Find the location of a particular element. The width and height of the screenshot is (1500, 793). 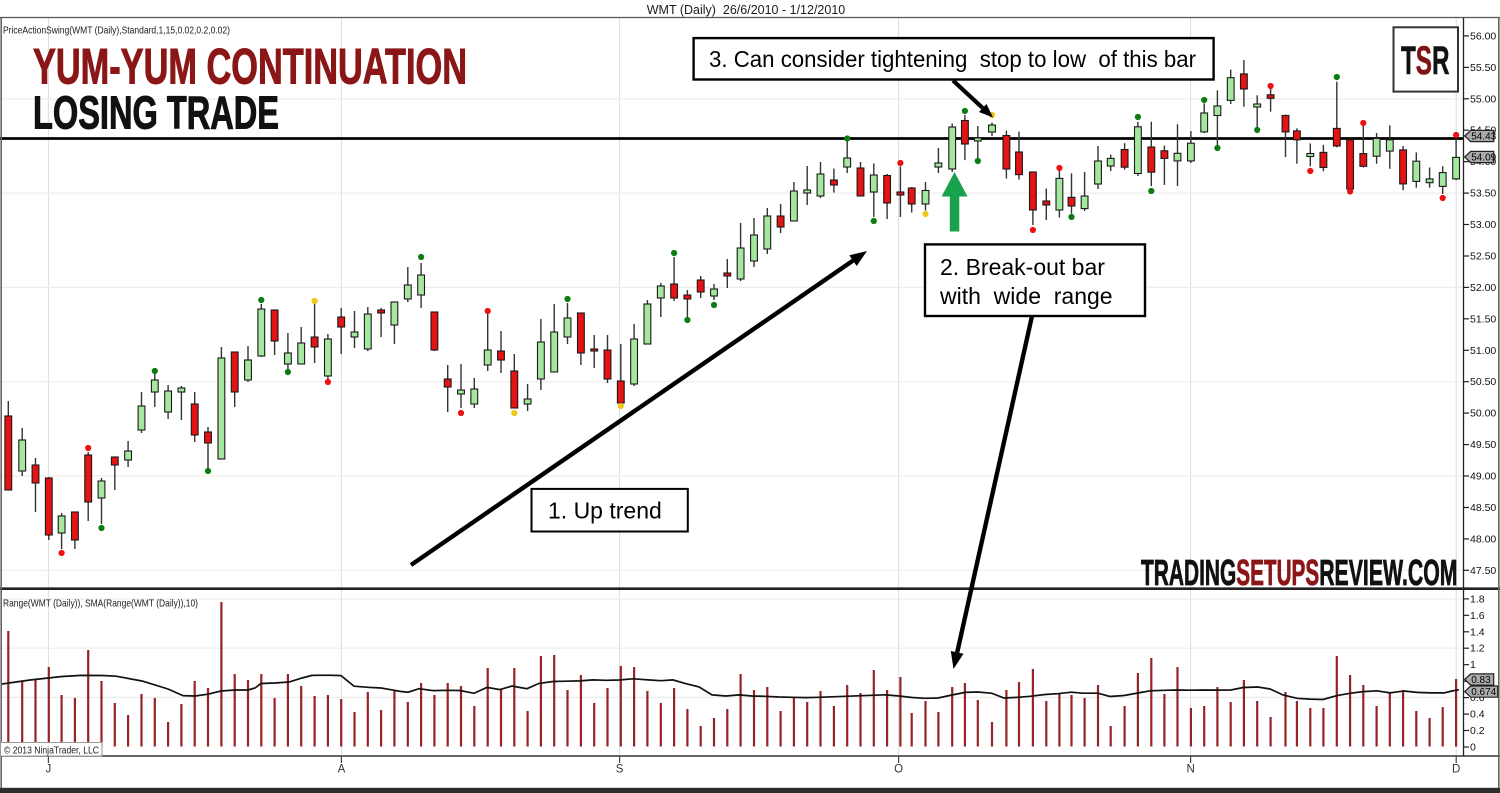

svg-text: 53.00 is located at coordinates (1483, 225).